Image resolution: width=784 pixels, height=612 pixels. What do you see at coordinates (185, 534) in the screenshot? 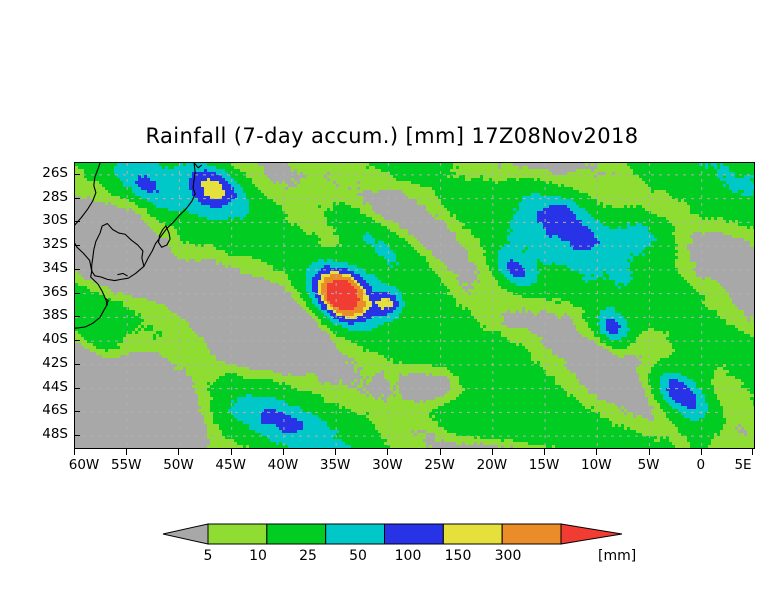
I see `colorbar-segment-low-extend` at bounding box center [185, 534].